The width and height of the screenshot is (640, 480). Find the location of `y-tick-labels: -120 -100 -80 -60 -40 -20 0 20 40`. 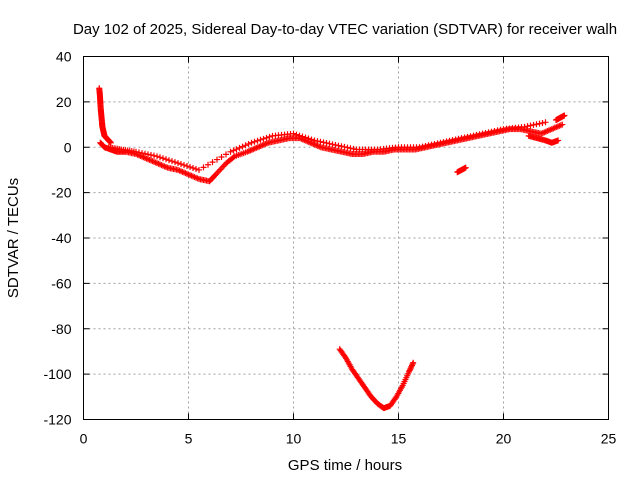

y-tick-labels: -120 -100 -80 -60 -40 -20 0 20 40 is located at coordinates (57, 238).